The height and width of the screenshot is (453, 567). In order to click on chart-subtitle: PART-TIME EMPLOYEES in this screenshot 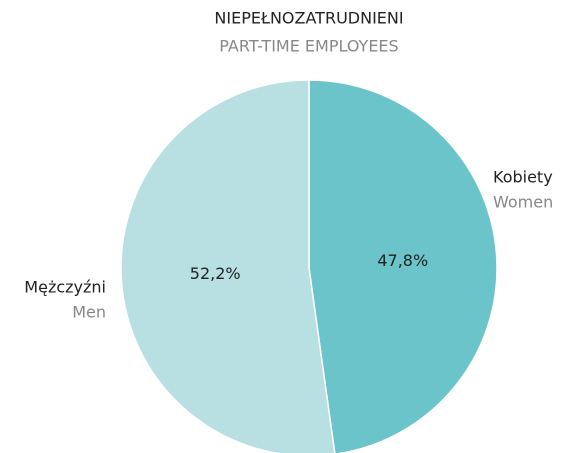, I will do `click(308, 46)`.